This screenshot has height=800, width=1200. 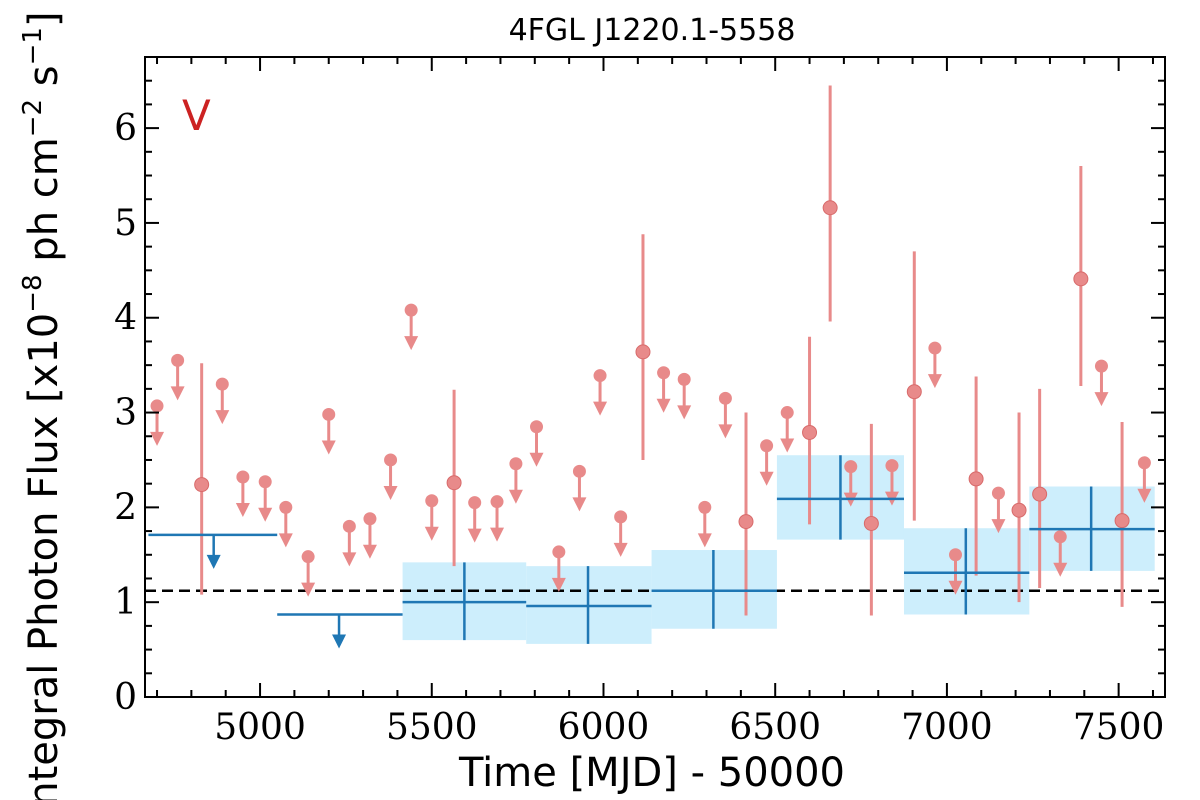 I want to click on x-tick-label: 6000, so click(x=604, y=727).